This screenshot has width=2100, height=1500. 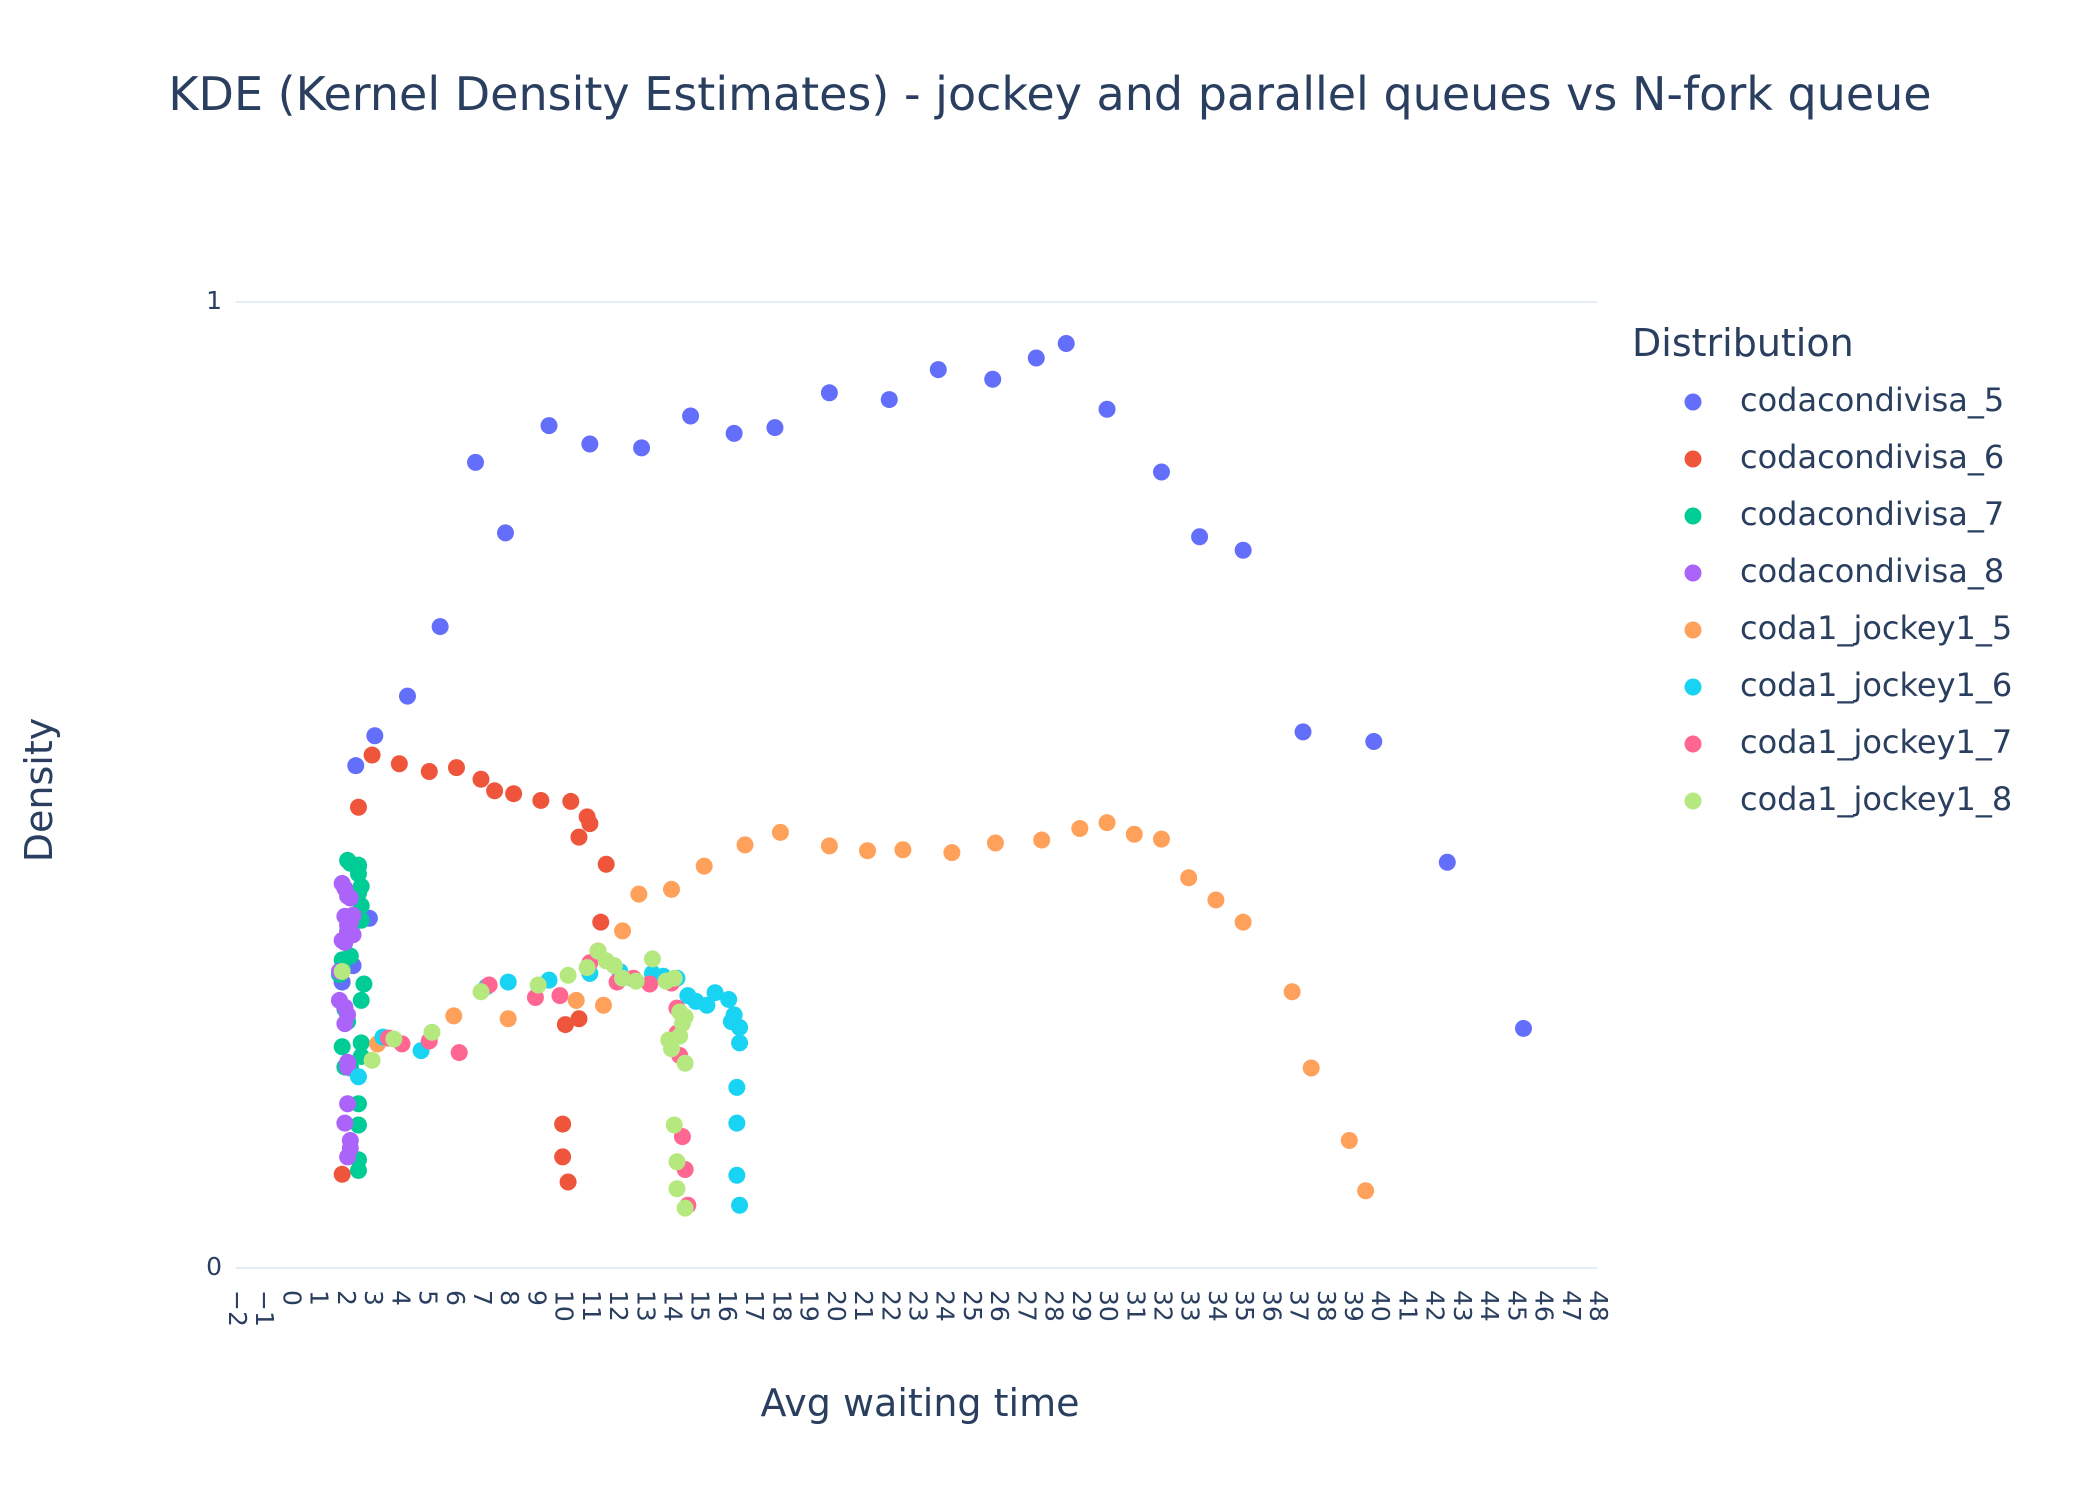 What do you see at coordinates (536, 1298) in the screenshot?
I see `x-tick-label: 9` at bounding box center [536, 1298].